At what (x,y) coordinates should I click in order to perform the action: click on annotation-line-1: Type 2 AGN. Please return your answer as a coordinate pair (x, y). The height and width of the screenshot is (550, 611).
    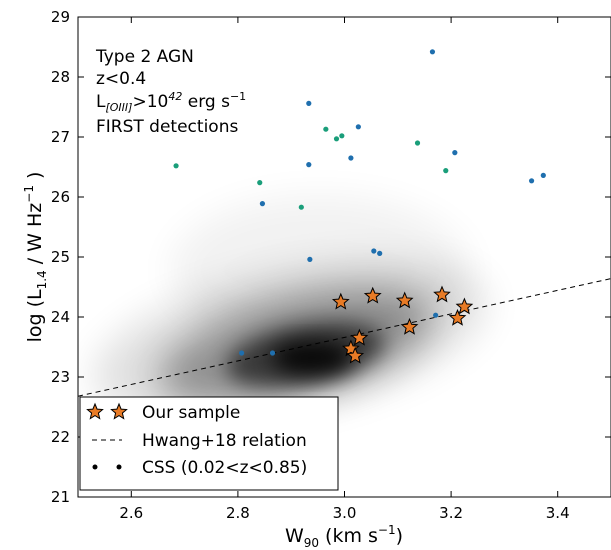
    Looking at the image, I should click on (144, 57).